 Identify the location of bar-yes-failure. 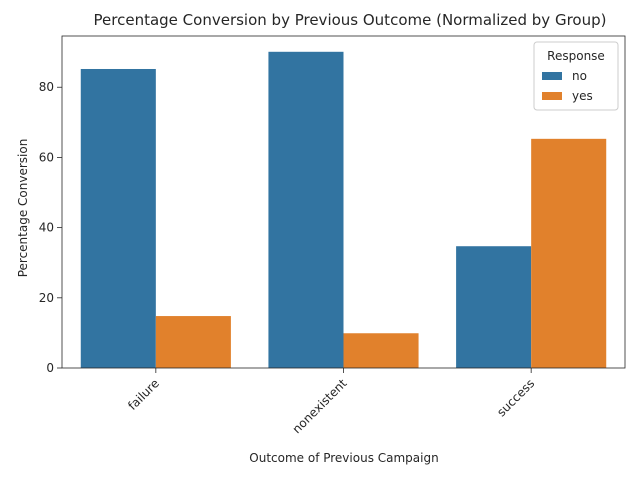
(193, 342).